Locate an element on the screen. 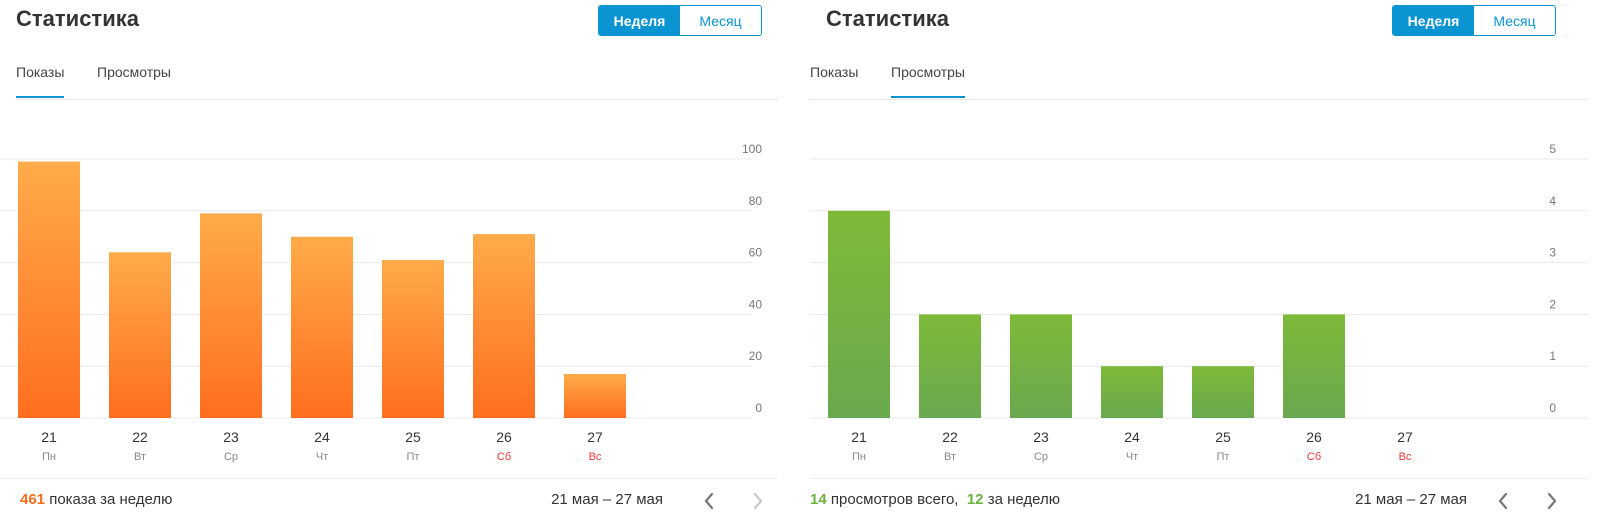 The image size is (1600, 531). y-tick-label: 2 is located at coordinates (1552, 304).